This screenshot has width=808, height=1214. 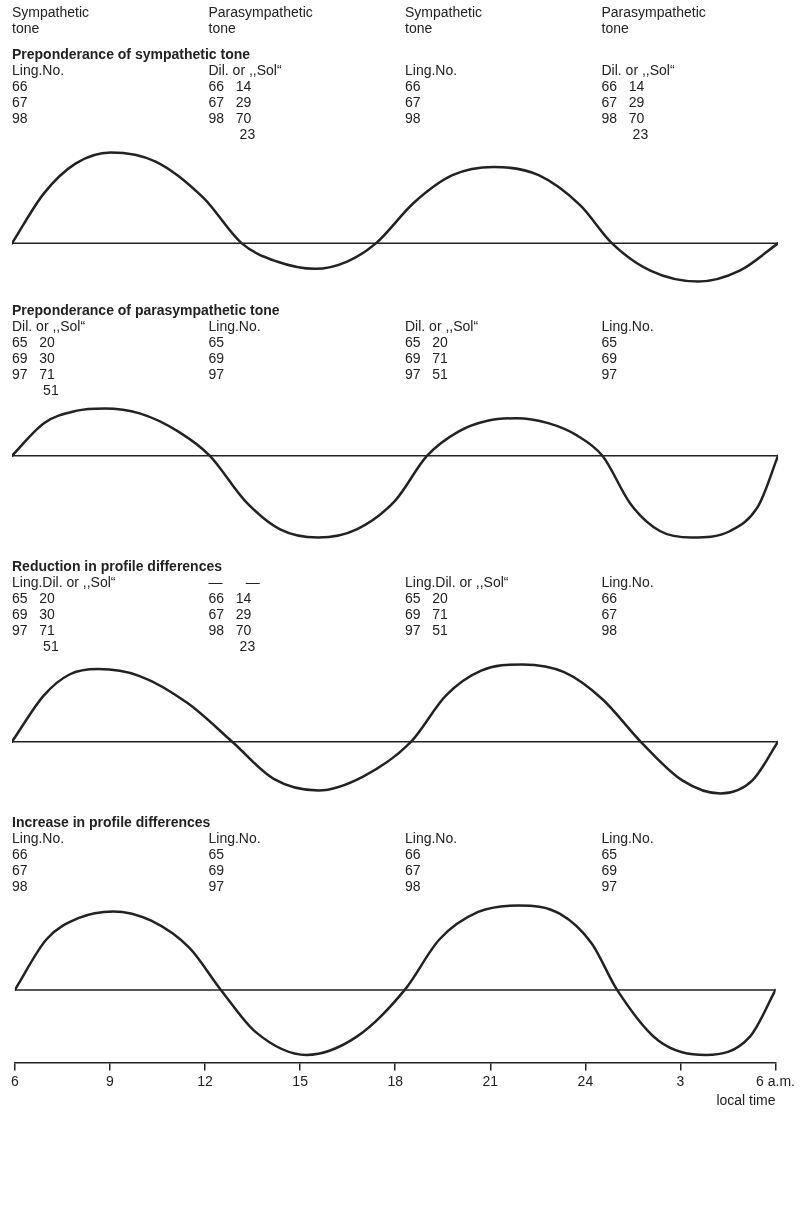 What do you see at coordinates (395, 1080) in the screenshot?
I see `x-tick-label: 18` at bounding box center [395, 1080].